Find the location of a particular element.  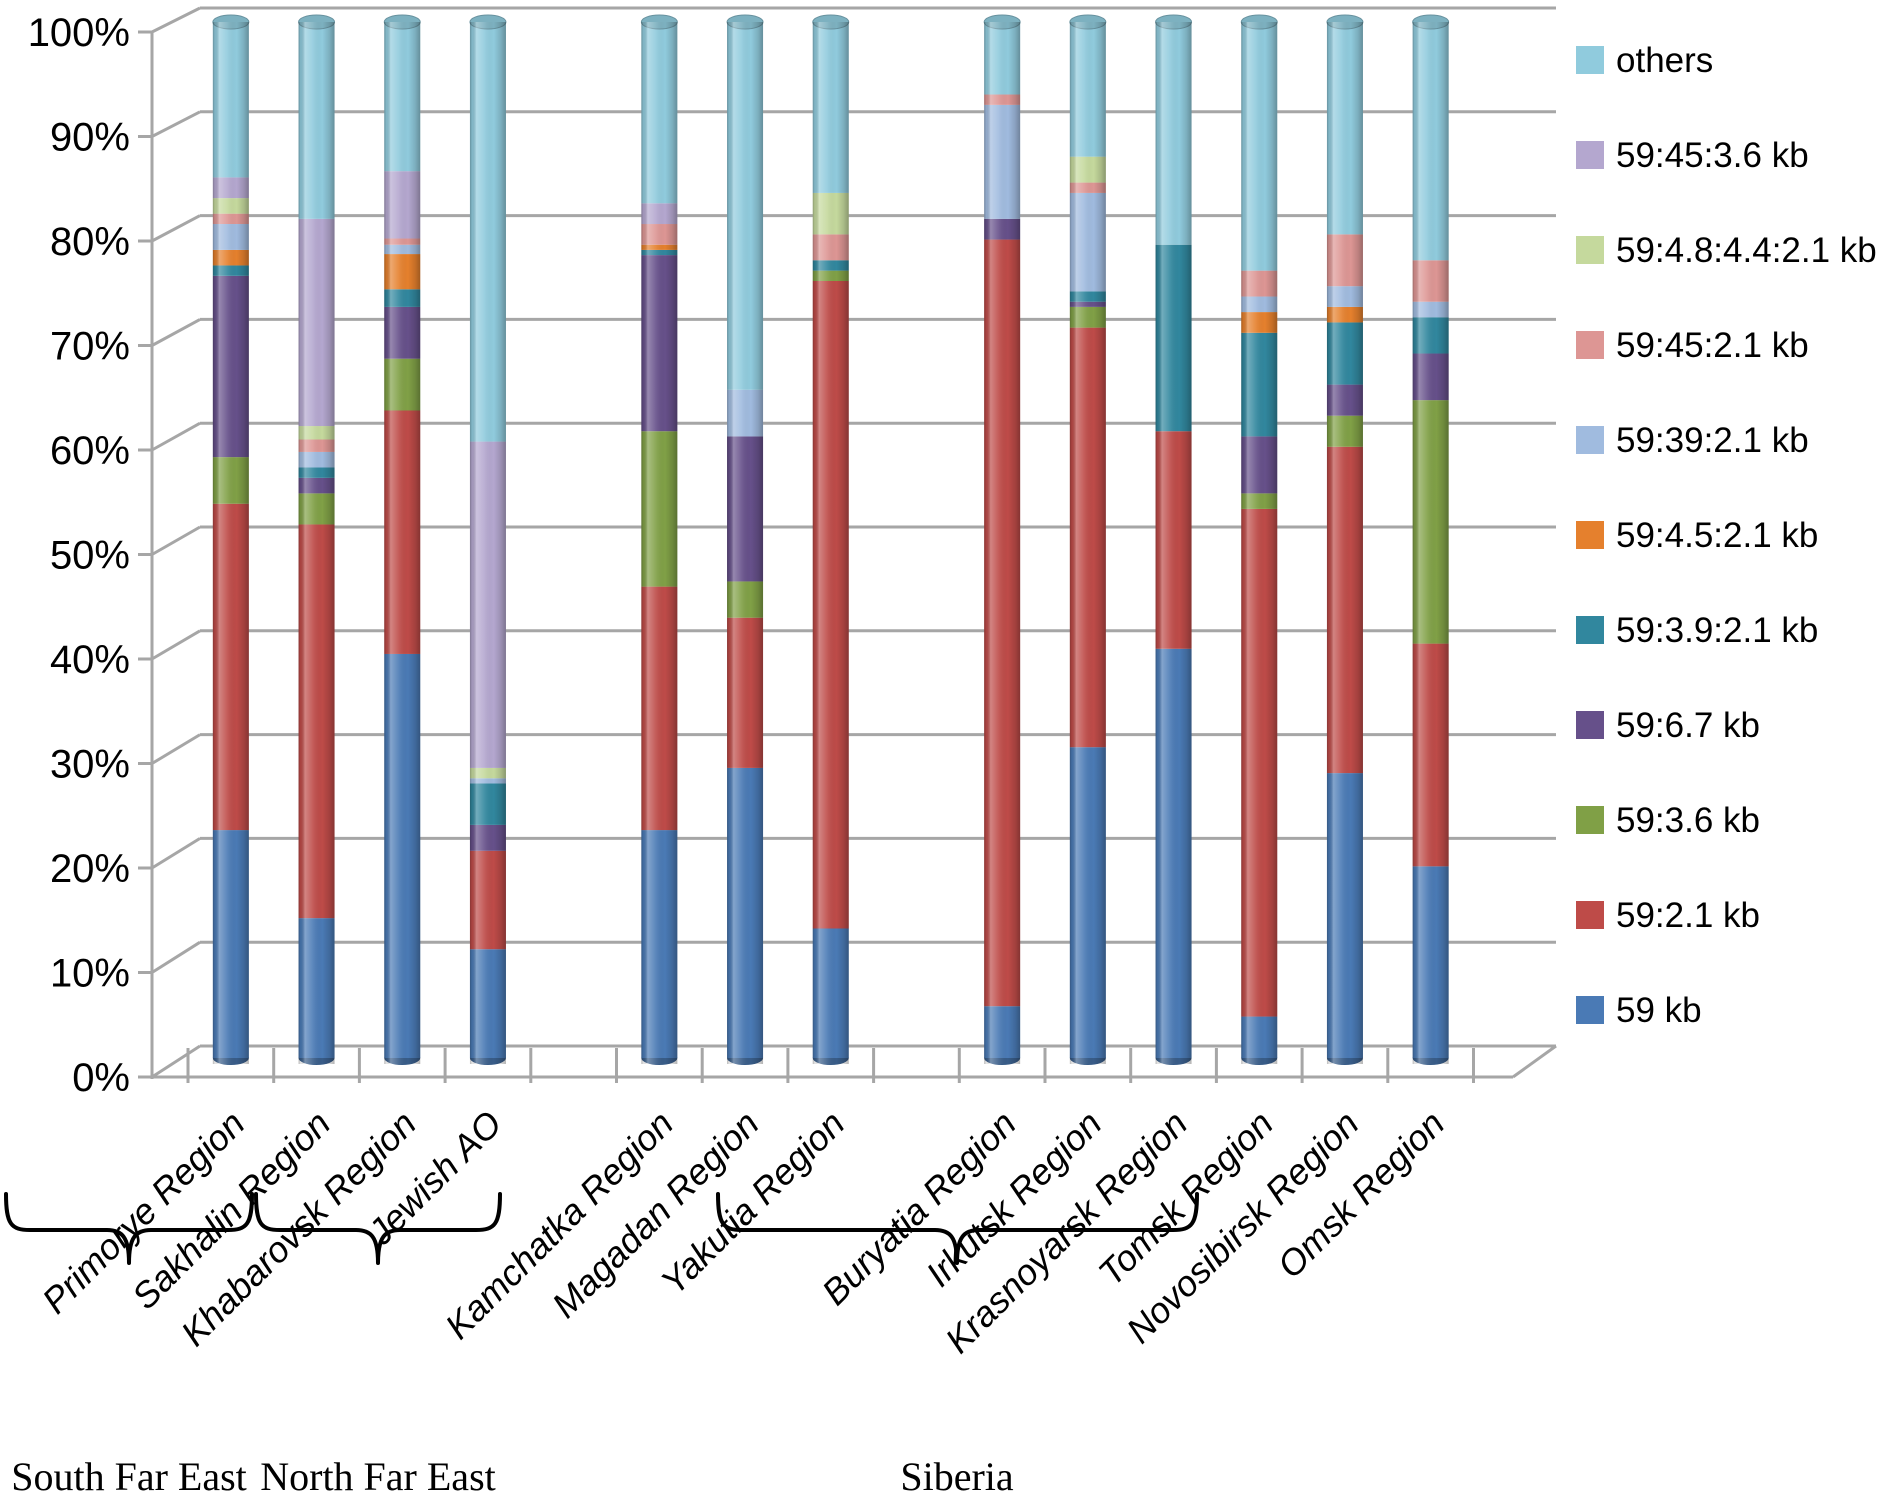

y-tick-label: 10% is located at coordinates (90, 974).